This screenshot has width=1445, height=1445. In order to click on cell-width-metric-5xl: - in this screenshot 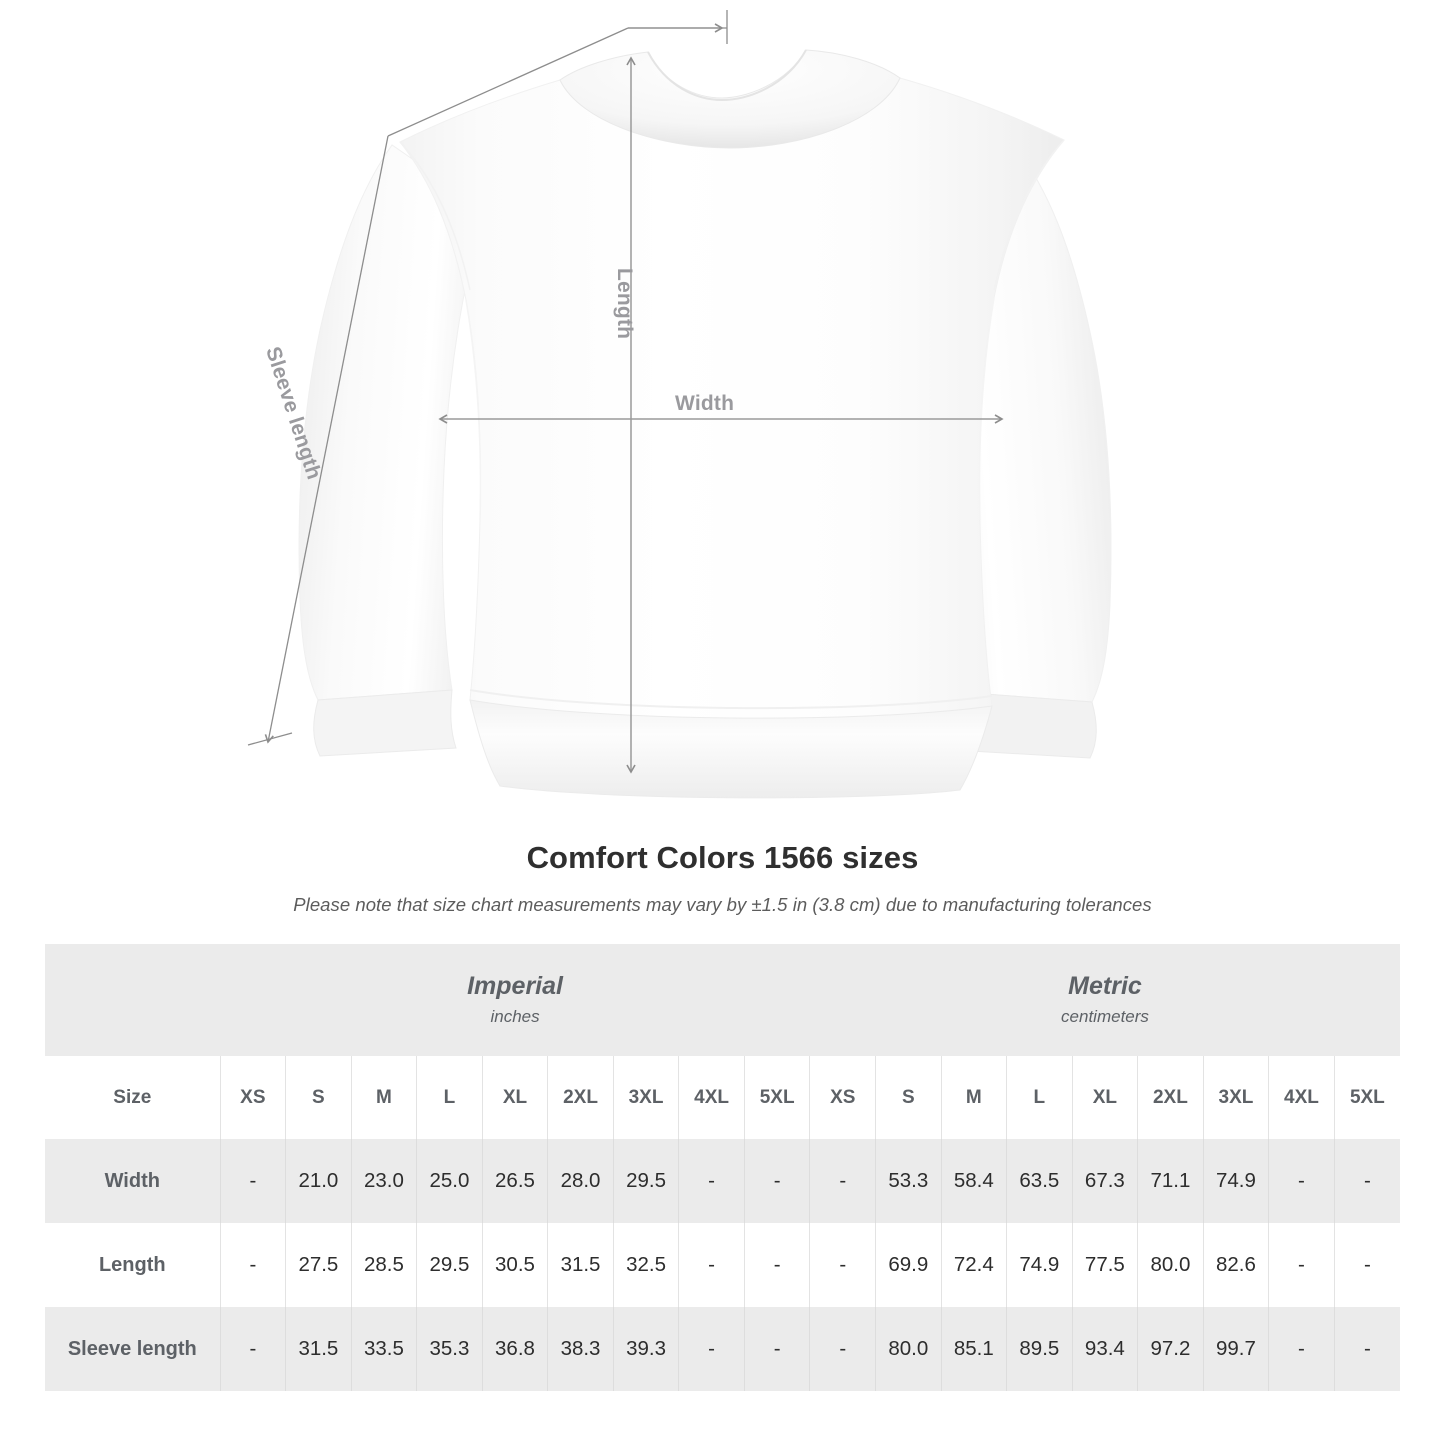, I will do `click(1366, 1181)`.